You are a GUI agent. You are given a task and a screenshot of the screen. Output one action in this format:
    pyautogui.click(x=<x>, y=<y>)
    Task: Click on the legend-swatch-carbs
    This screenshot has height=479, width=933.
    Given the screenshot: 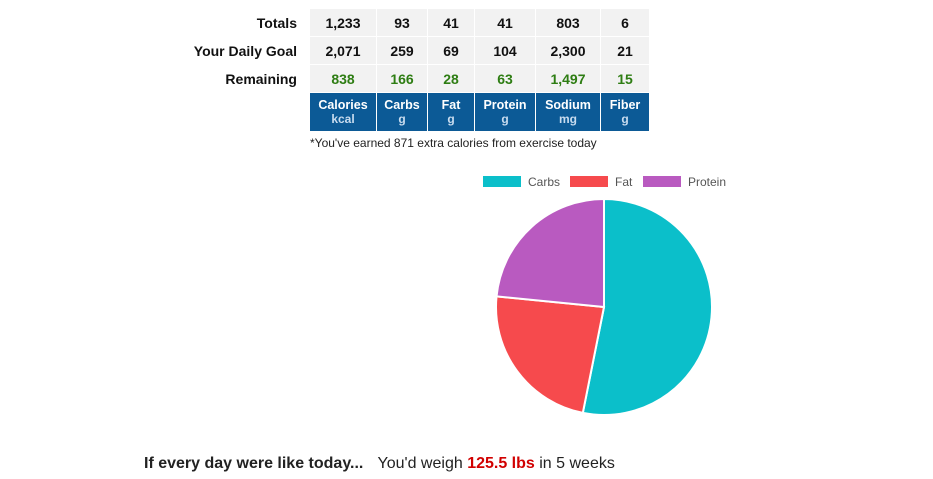 What is the action you would take?
    pyautogui.click(x=502, y=181)
    